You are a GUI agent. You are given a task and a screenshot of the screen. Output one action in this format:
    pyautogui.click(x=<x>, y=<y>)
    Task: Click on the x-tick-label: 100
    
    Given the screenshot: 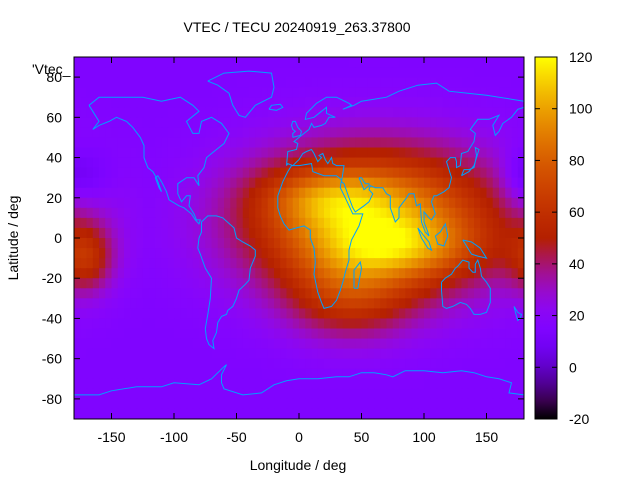 What is the action you would take?
    pyautogui.click(x=424, y=437)
    